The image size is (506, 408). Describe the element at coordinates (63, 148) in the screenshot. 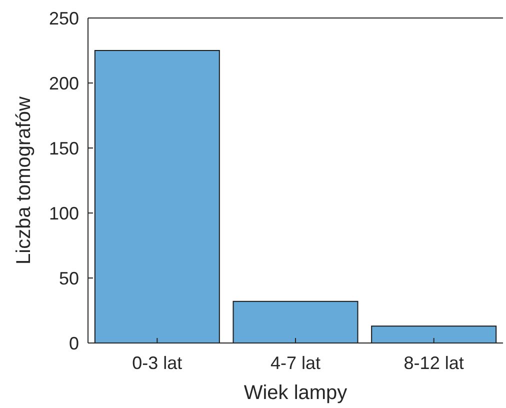

I see `y-tick-label: 150` at that location.